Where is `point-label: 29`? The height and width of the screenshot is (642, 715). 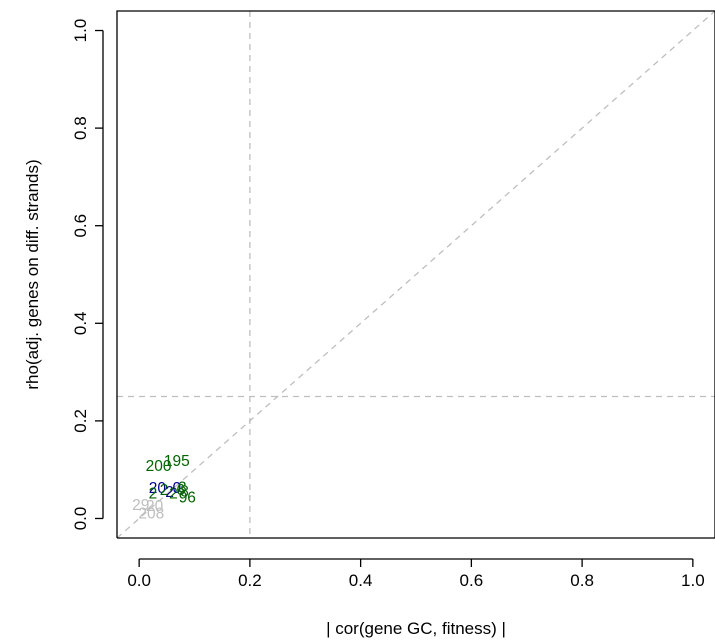 point-label: 29 is located at coordinates (140, 505).